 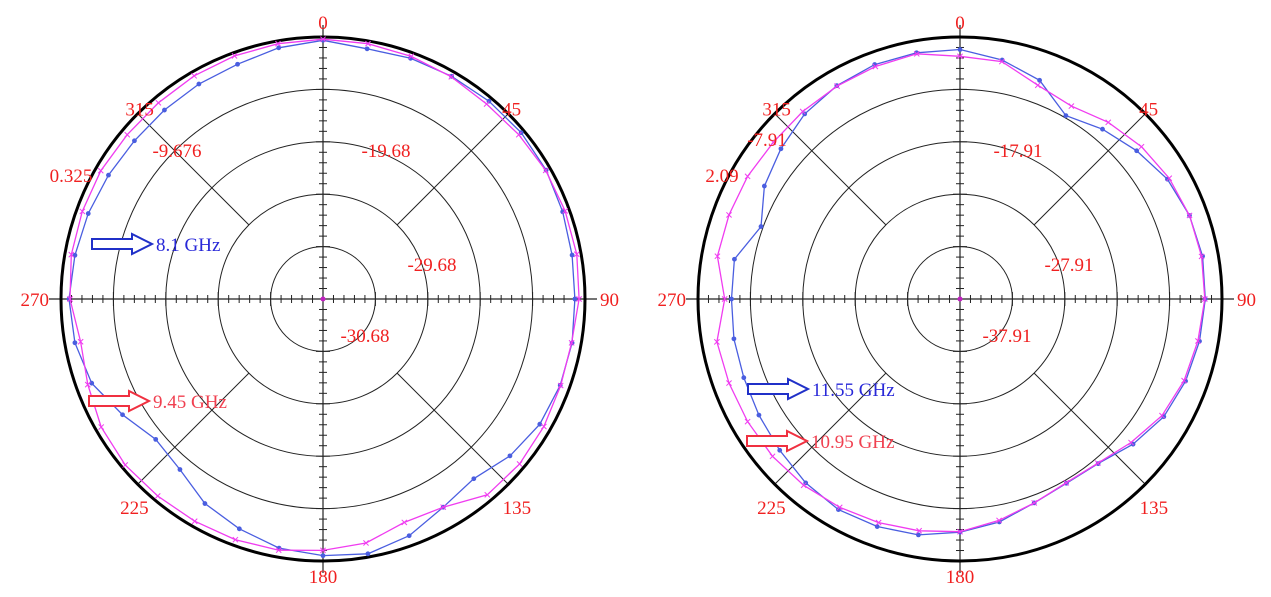 What do you see at coordinates (188, 245) in the screenshot?
I see `legend-label: 8.1 GHz` at bounding box center [188, 245].